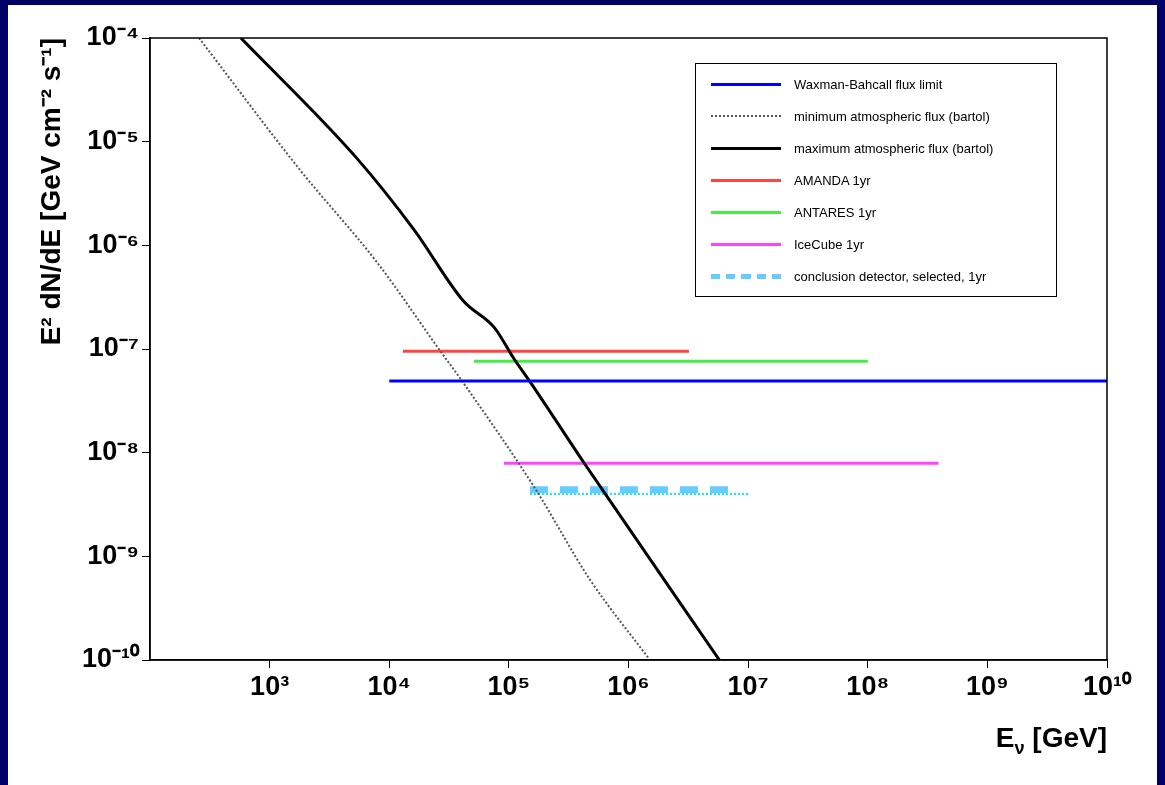  Describe the element at coordinates (894, 148) in the screenshot. I see `legend-label: maximum atmospheric flux (bartol)` at that location.